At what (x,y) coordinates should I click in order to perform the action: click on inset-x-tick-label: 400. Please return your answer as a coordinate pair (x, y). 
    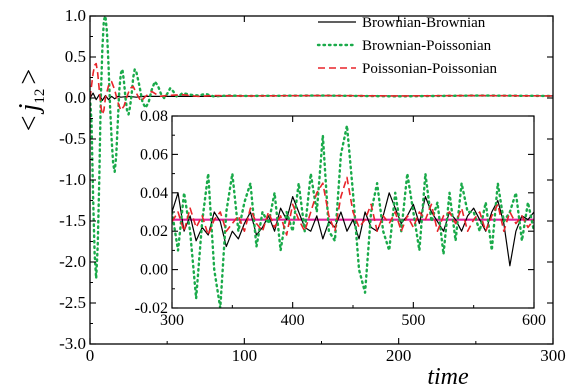
    Looking at the image, I should click on (293, 320).